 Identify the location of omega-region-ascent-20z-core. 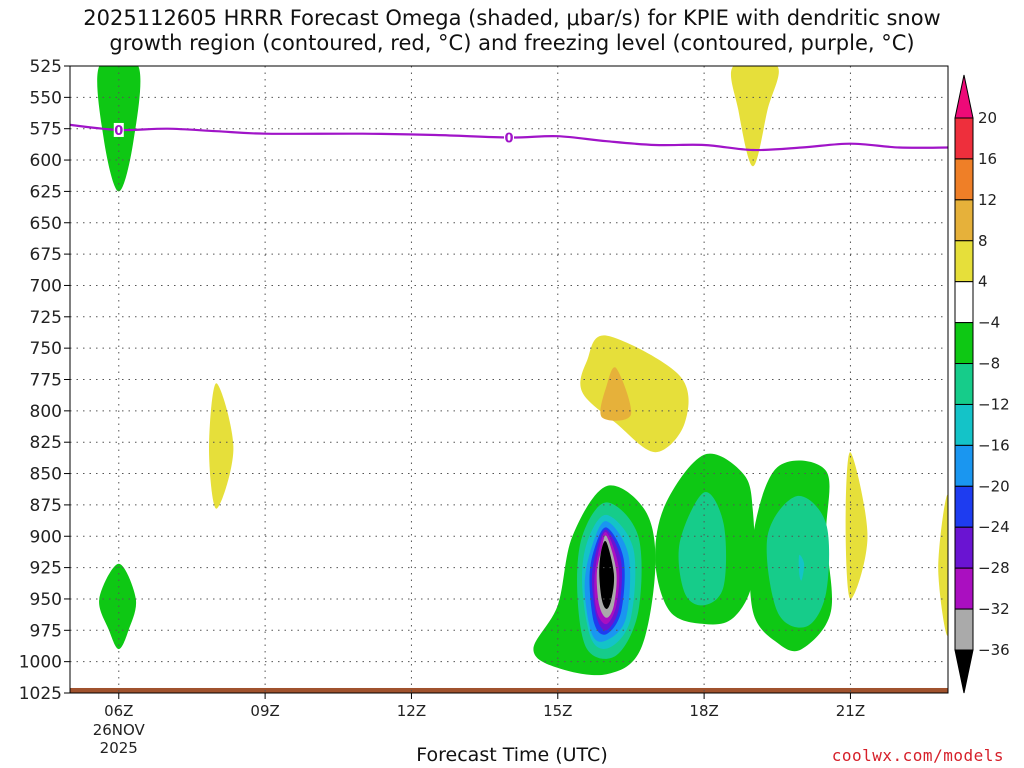
(801, 567).